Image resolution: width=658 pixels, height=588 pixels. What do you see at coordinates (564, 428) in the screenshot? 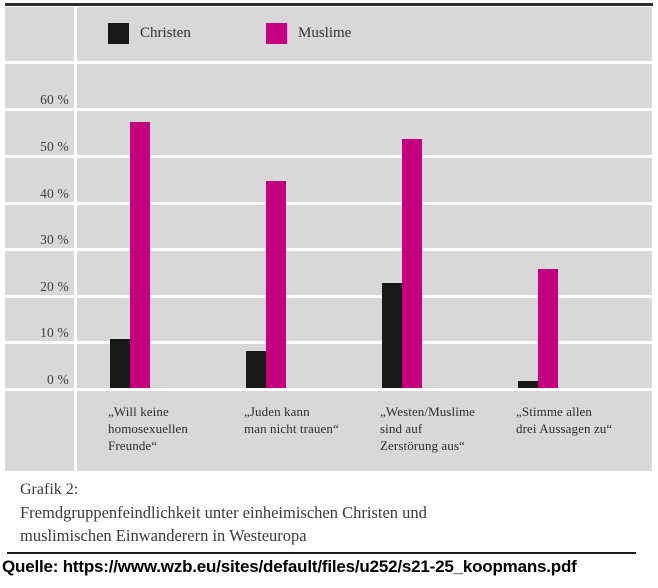
I see `x-label-line: drei Aussagen zu“` at bounding box center [564, 428].